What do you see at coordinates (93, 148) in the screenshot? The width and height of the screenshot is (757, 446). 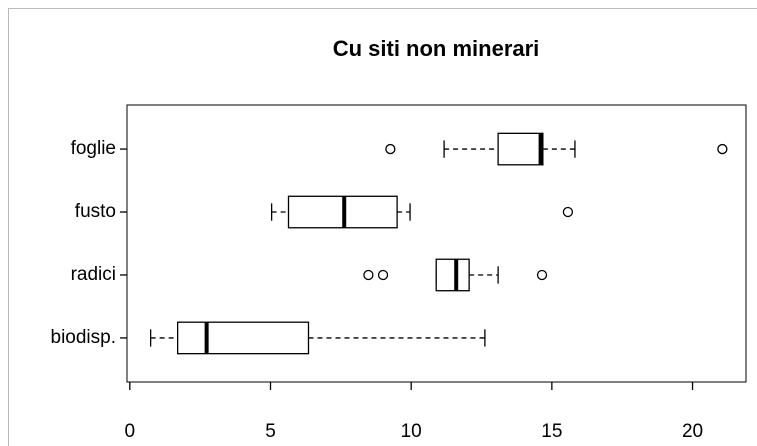 I see `y-tick-label: foglie` at bounding box center [93, 148].